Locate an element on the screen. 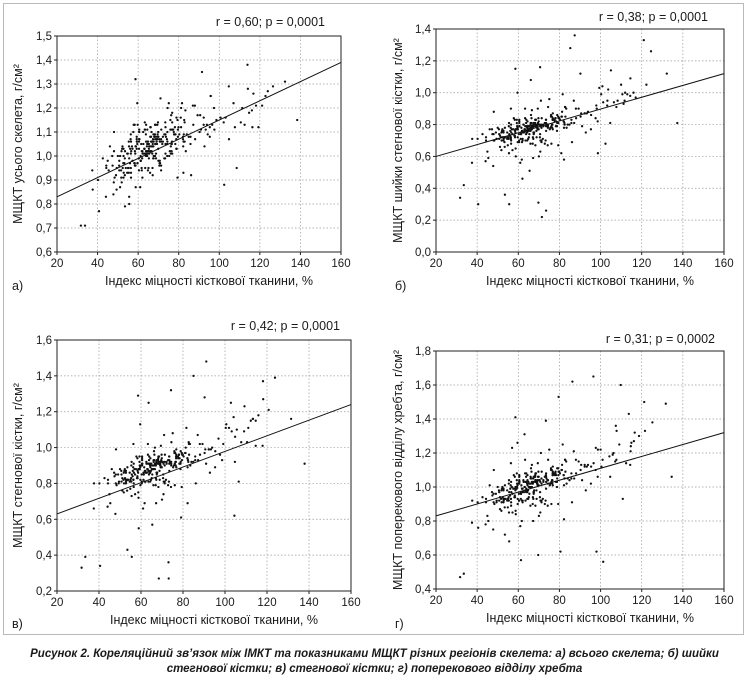  x-axis-label: Індекс міцності кісткової тканини, % is located at coordinates (214, 620).